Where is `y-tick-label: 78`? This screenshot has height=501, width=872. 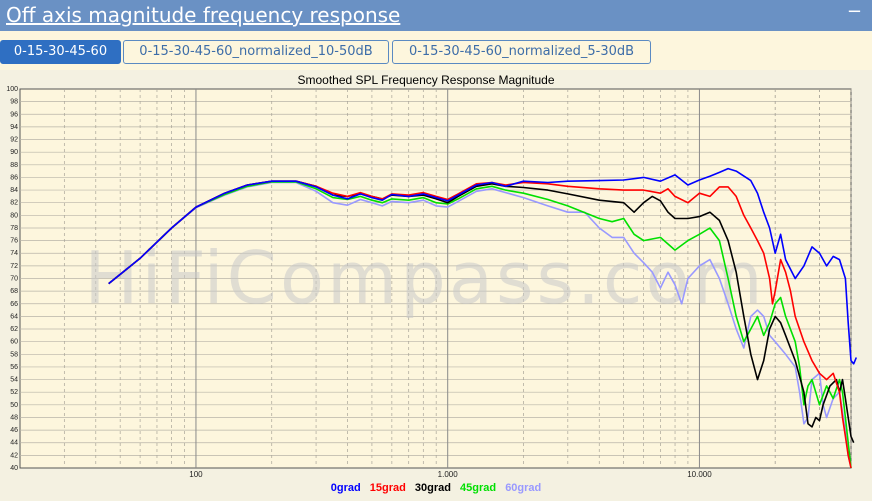
y-tick-label: 78 is located at coordinates (14, 228).